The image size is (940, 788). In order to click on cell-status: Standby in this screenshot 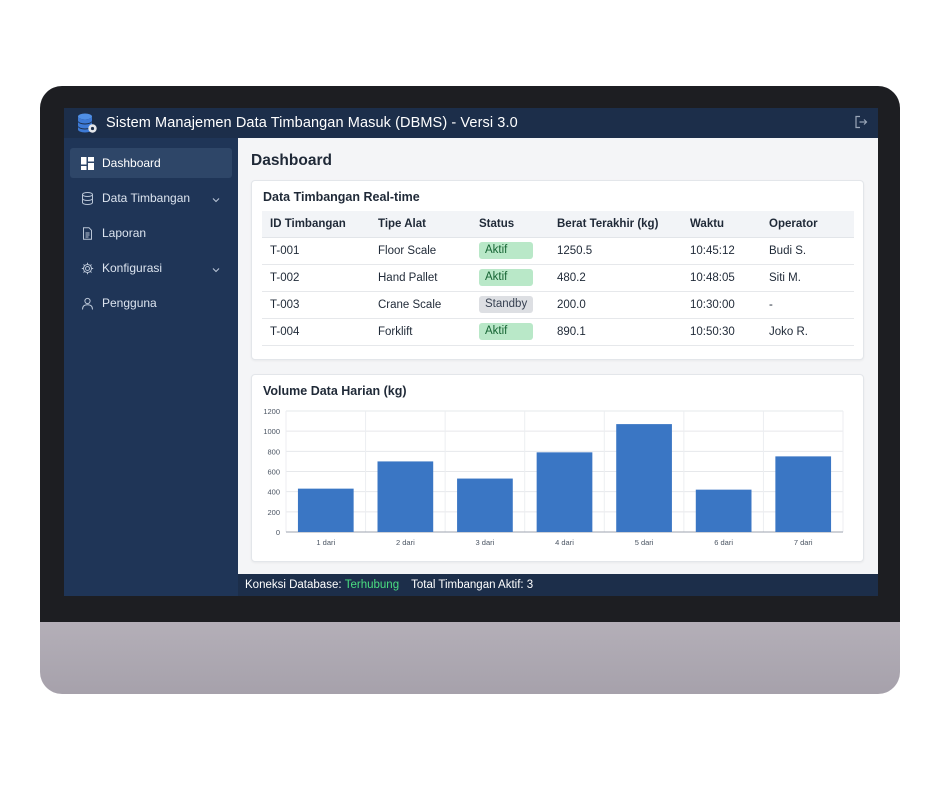, I will do `click(510, 305)`.